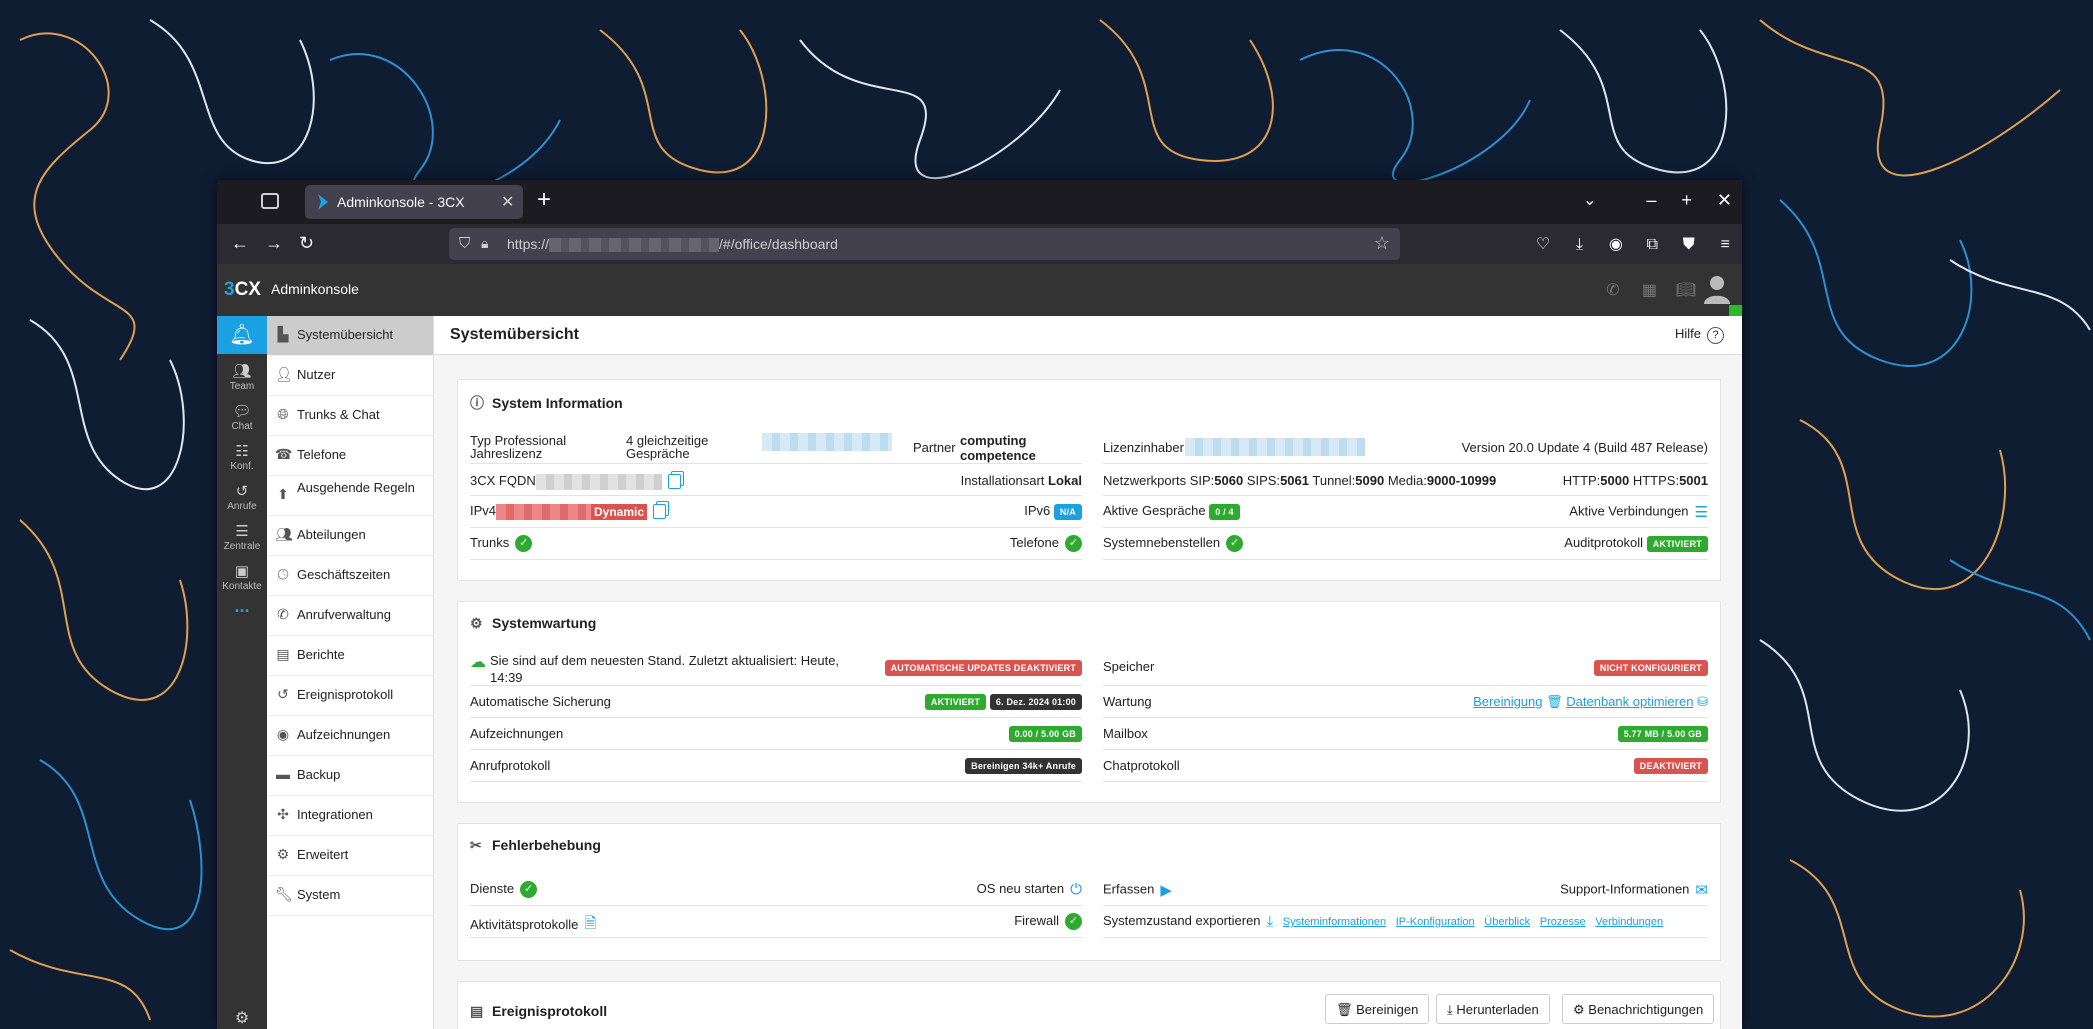 The height and width of the screenshot is (1029, 2093). Describe the element at coordinates (672, 244) in the screenshot. I see `url-text: https:///#/office/dashboard` at that location.